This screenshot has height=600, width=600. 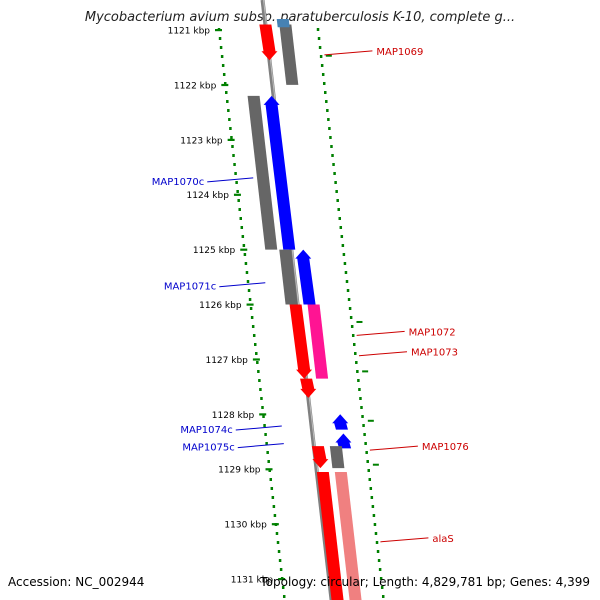 I want to click on scale-tick-label: 1129 kbp, so click(x=239, y=471).